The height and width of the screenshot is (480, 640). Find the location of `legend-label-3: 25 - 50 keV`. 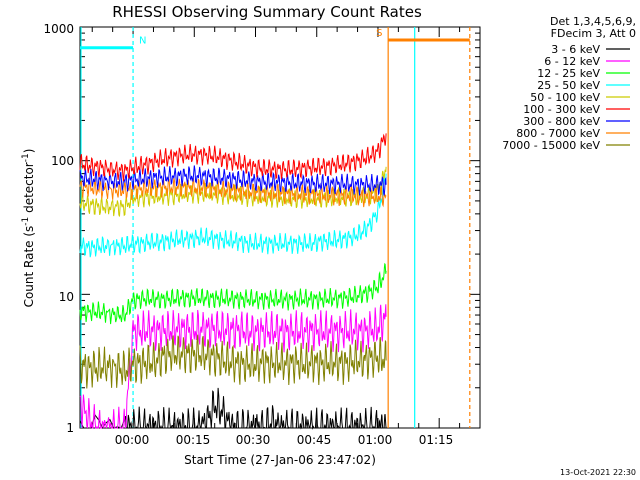

legend-label-3: 25 - 50 keV is located at coordinates (568, 85).